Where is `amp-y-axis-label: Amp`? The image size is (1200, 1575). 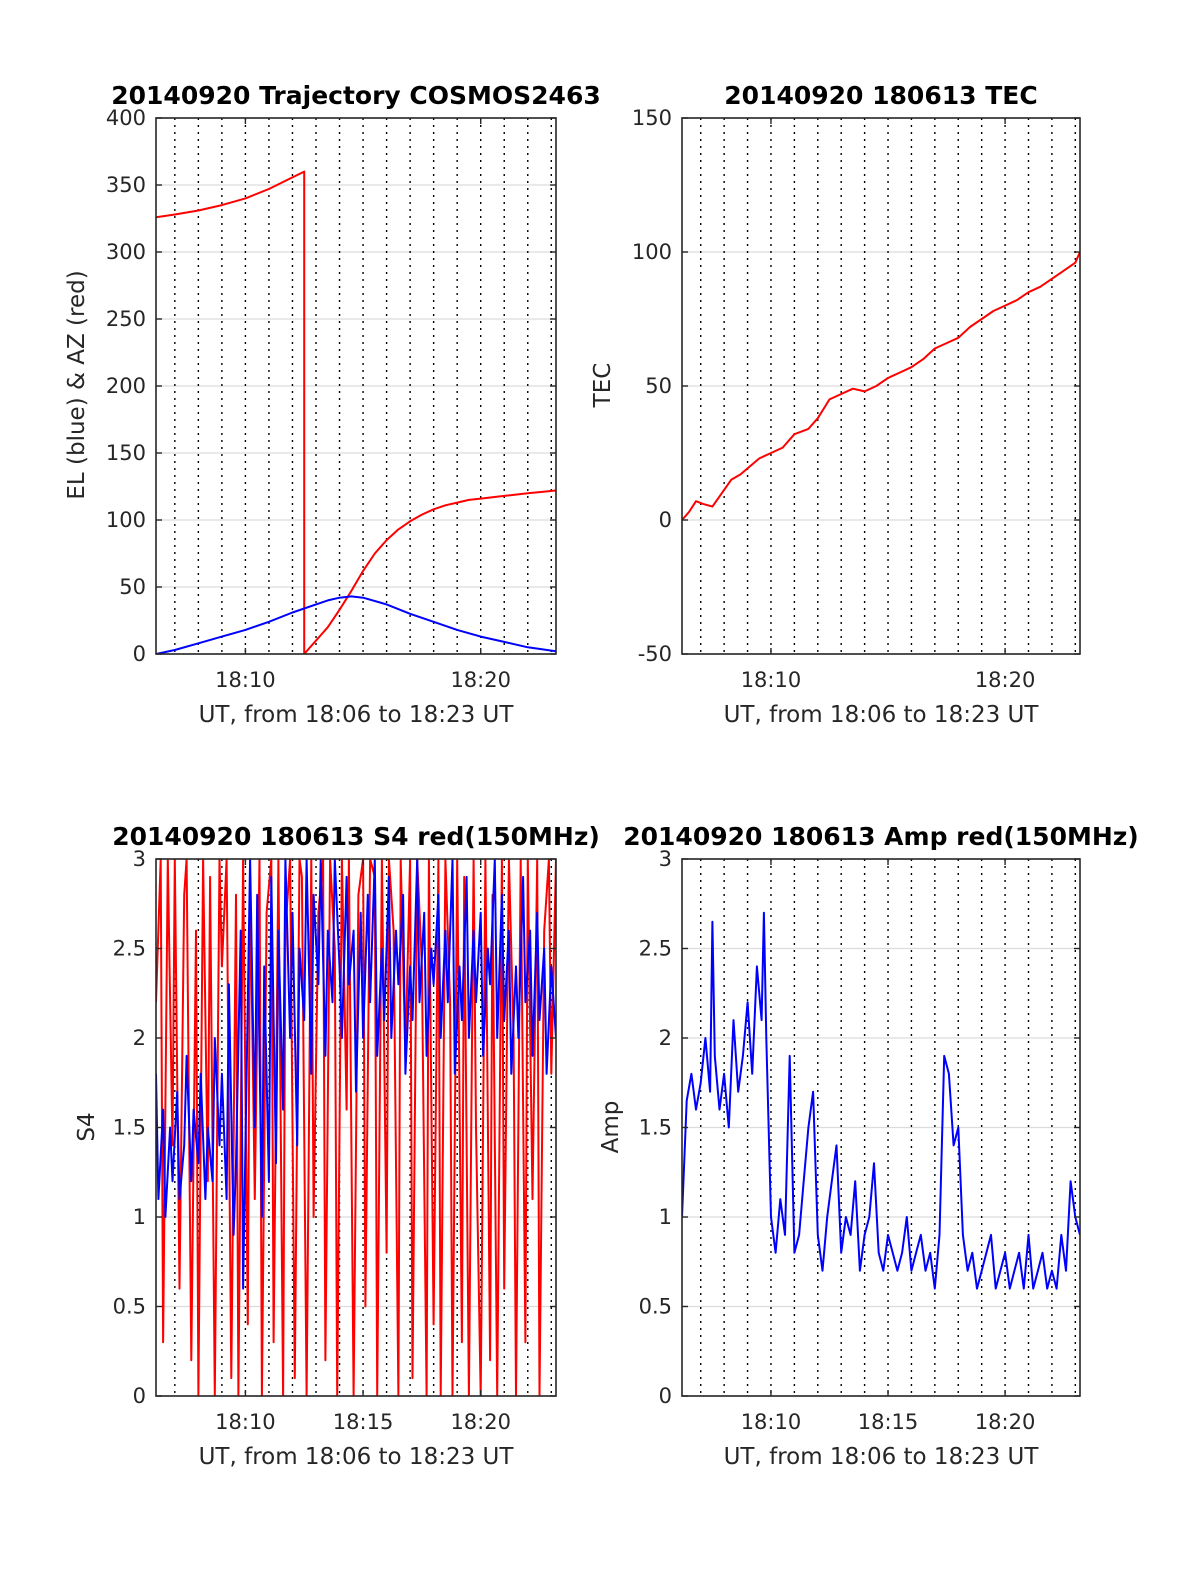 amp-y-axis-label: Amp is located at coordinates (611, 1127).